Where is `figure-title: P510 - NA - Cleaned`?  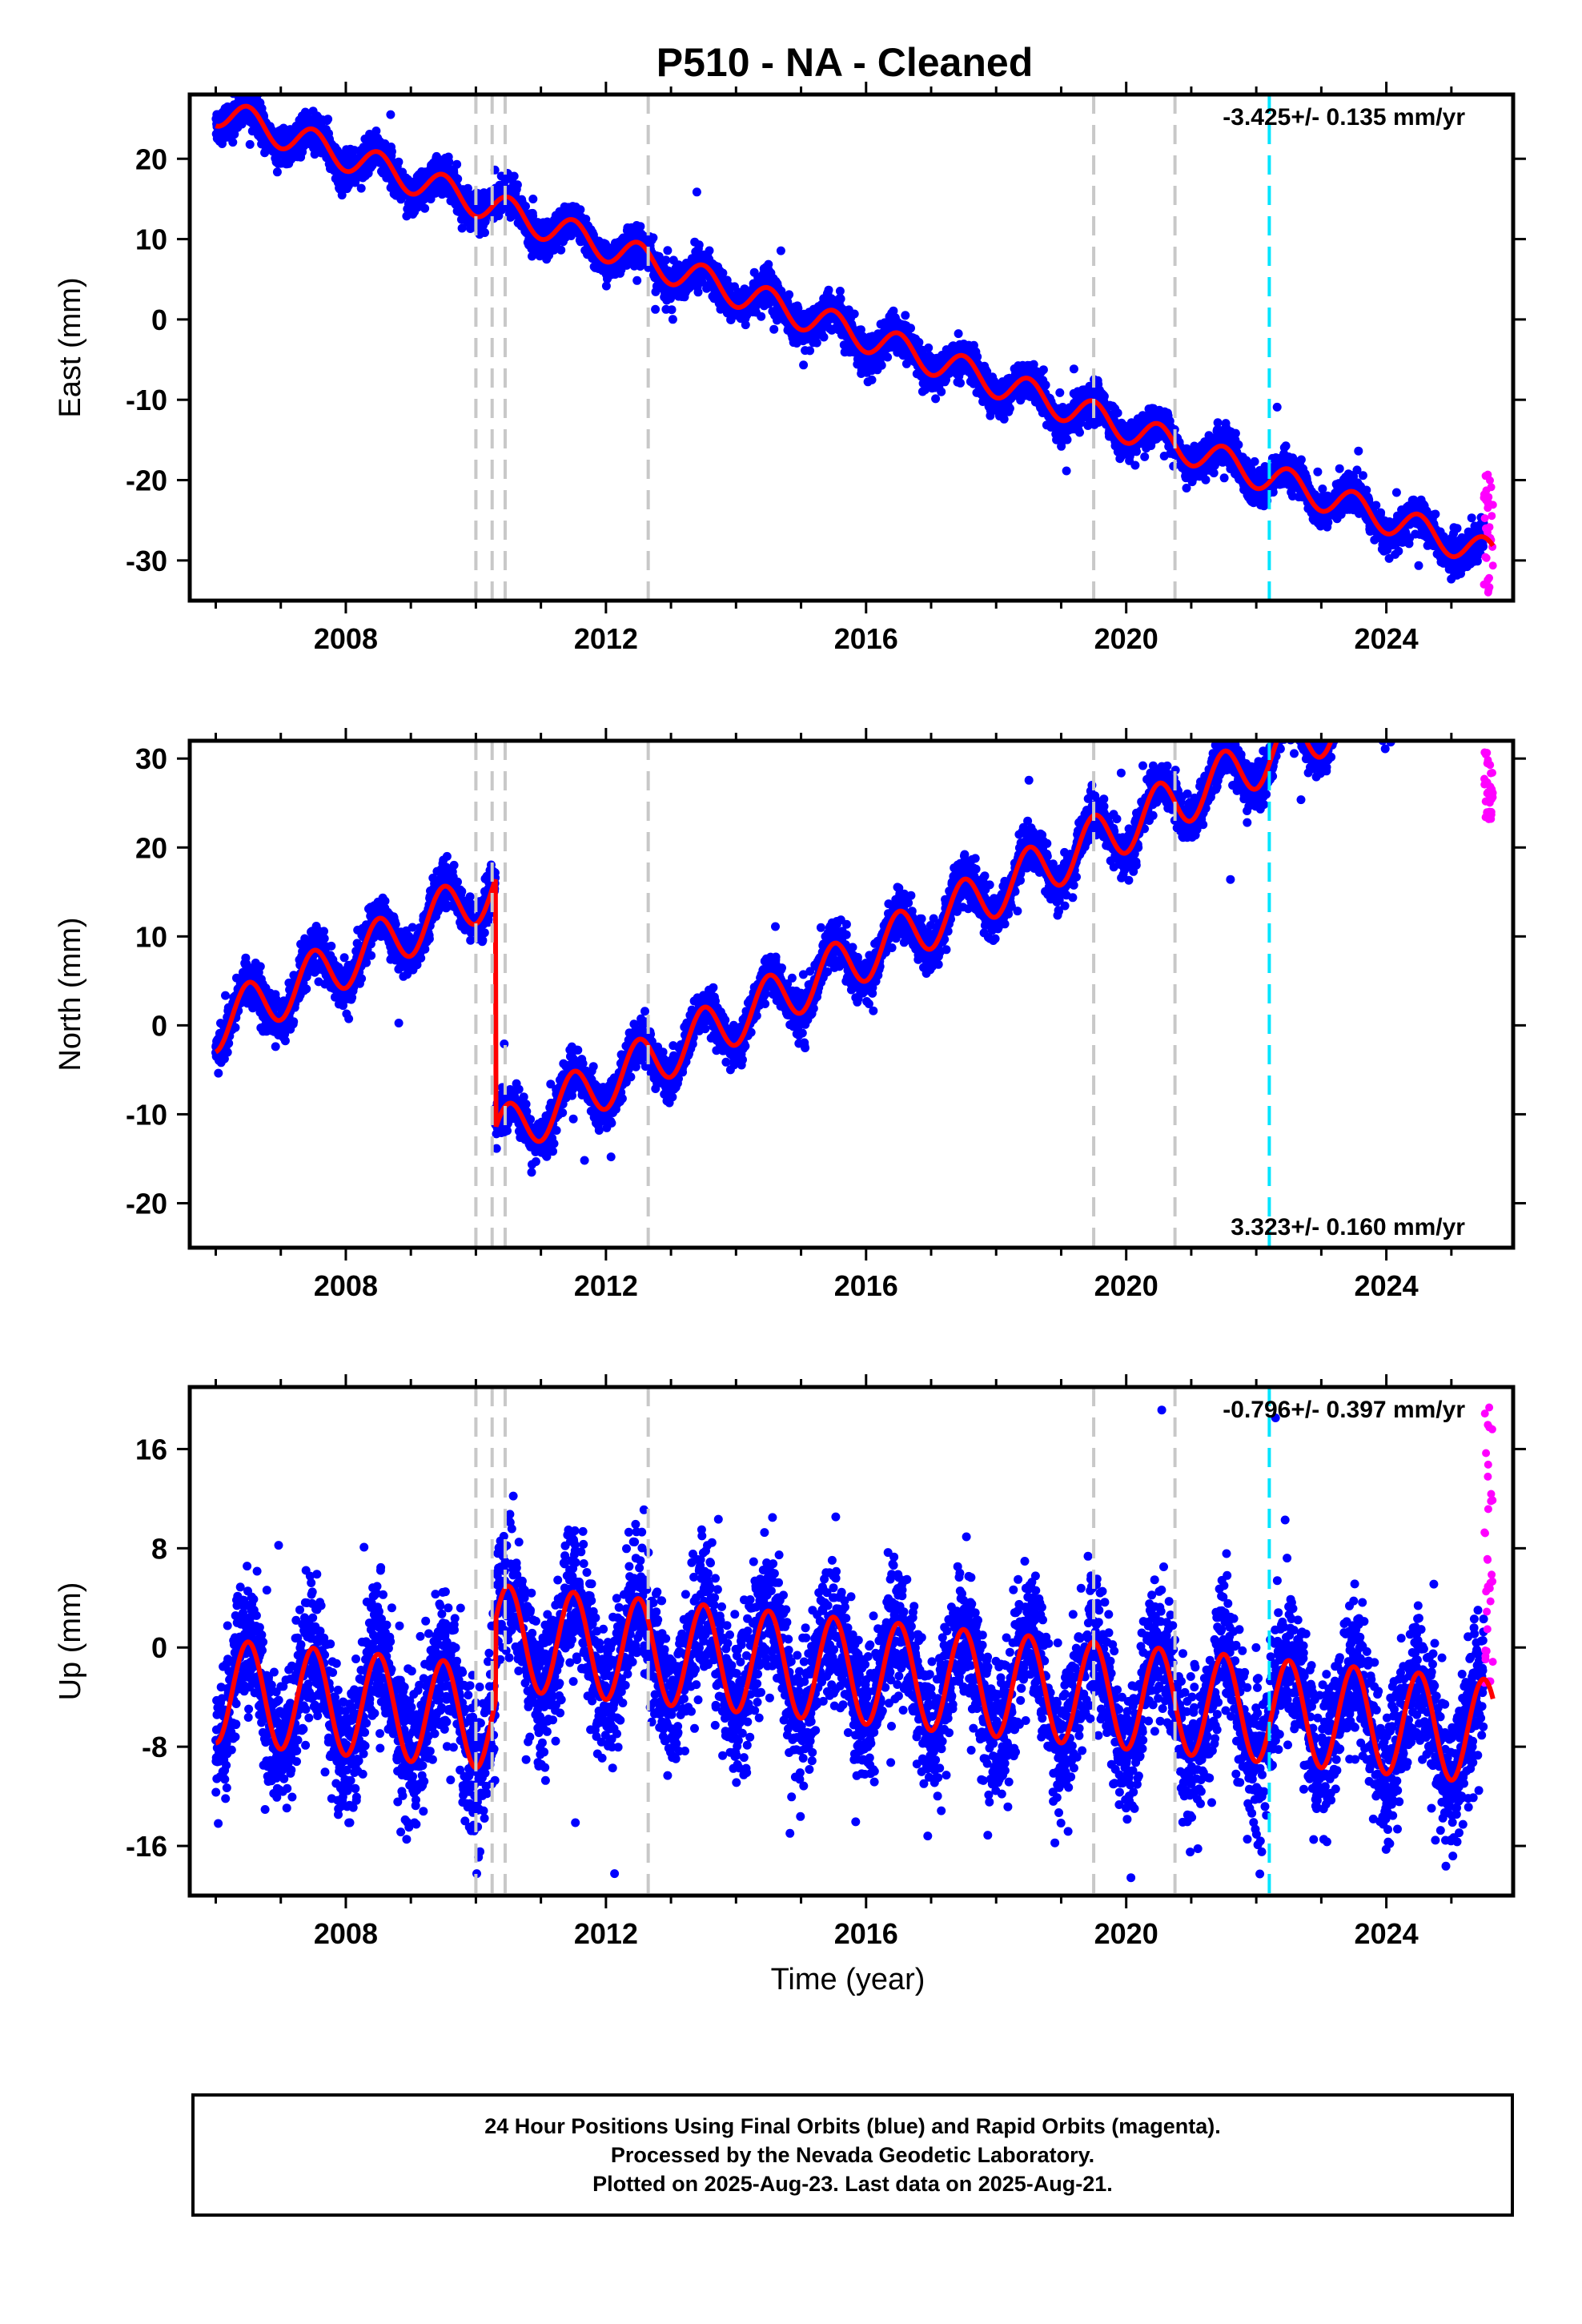 figure-title: P510 - NA - Cleaned is located at coordinates (845, 62).